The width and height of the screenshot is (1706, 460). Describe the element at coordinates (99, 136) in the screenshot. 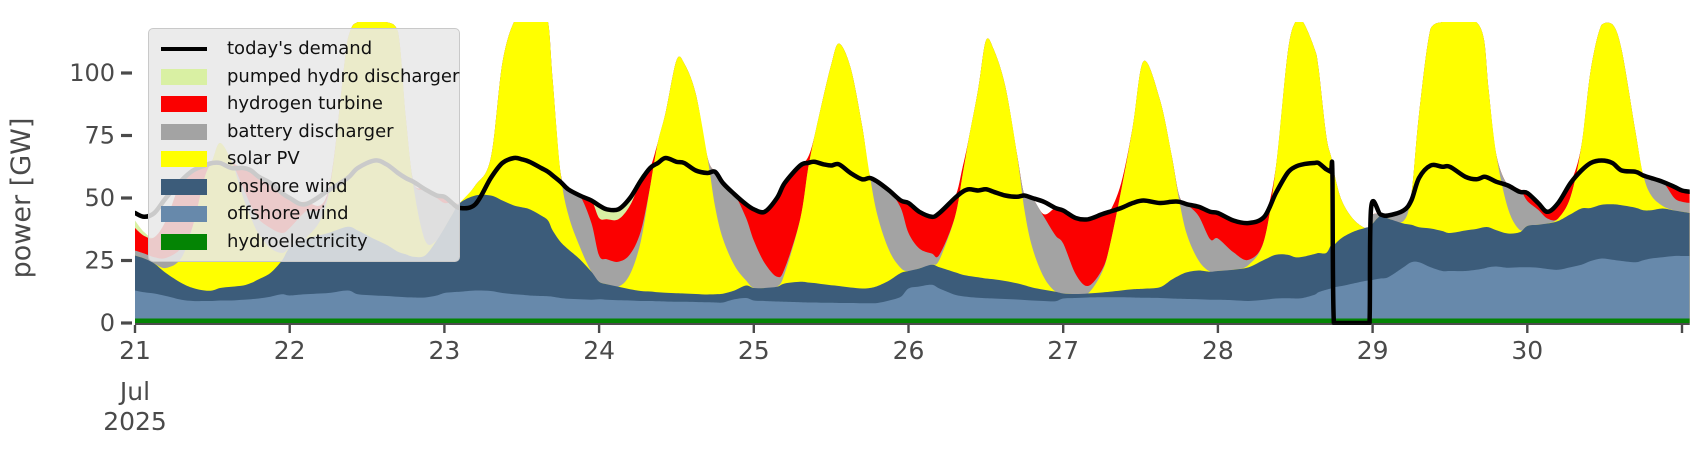

I see `y-tick-label: 75` at that location.